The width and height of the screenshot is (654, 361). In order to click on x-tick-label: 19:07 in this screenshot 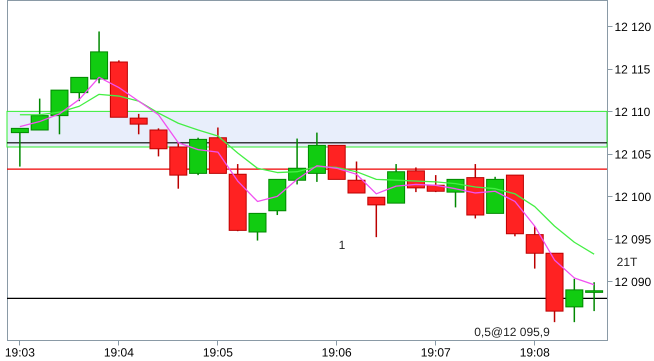, I will do `click(436, 353)`.